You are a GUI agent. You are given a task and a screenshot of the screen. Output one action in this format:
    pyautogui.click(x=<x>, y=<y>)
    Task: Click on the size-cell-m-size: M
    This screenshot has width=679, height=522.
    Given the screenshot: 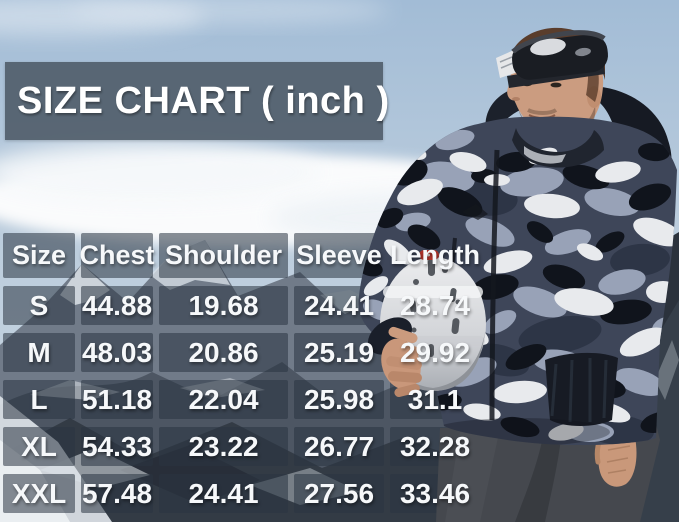 What is the action you would take?
    pyautogui.click(x=39, y=352)
    